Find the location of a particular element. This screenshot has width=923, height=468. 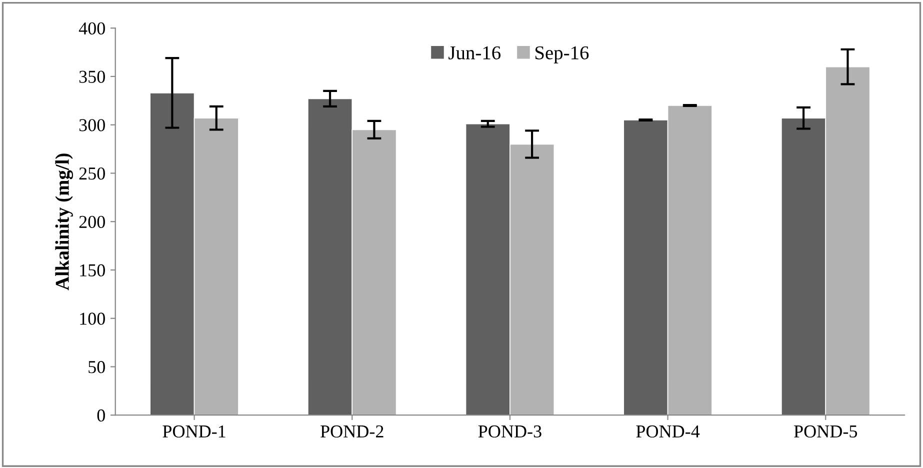

y-tick-label: 50 is located at coordinates (96, 367).